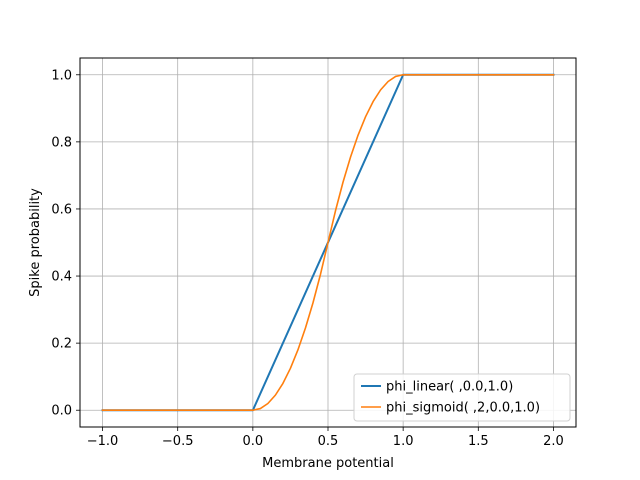 Image resolution: width=640 pixels, height=480 pixels. What do you see at coordinates (61, 142) in the screenshot?
I see `y-tick-label: 0.8` at bounding box center [61, 142].